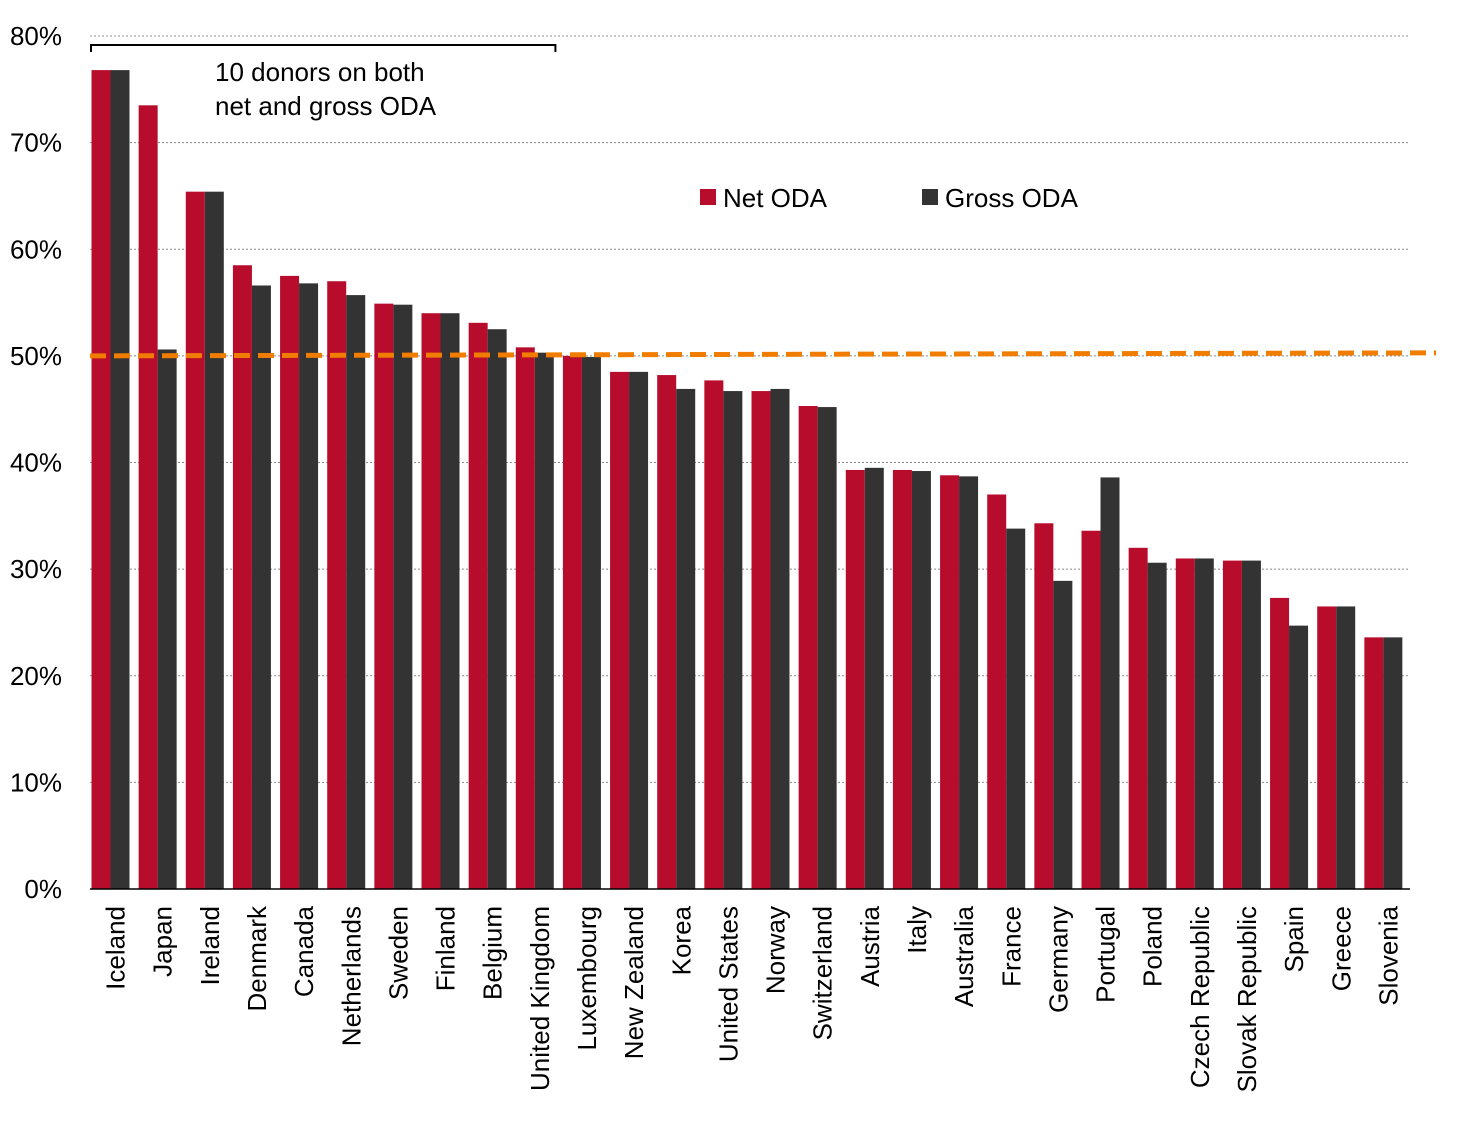 This screenshot has height=1121, width=1474. Describe the element at coordinates (808, 647) in the screenshot. I see `bar-net-oda-switzerland` at that location.